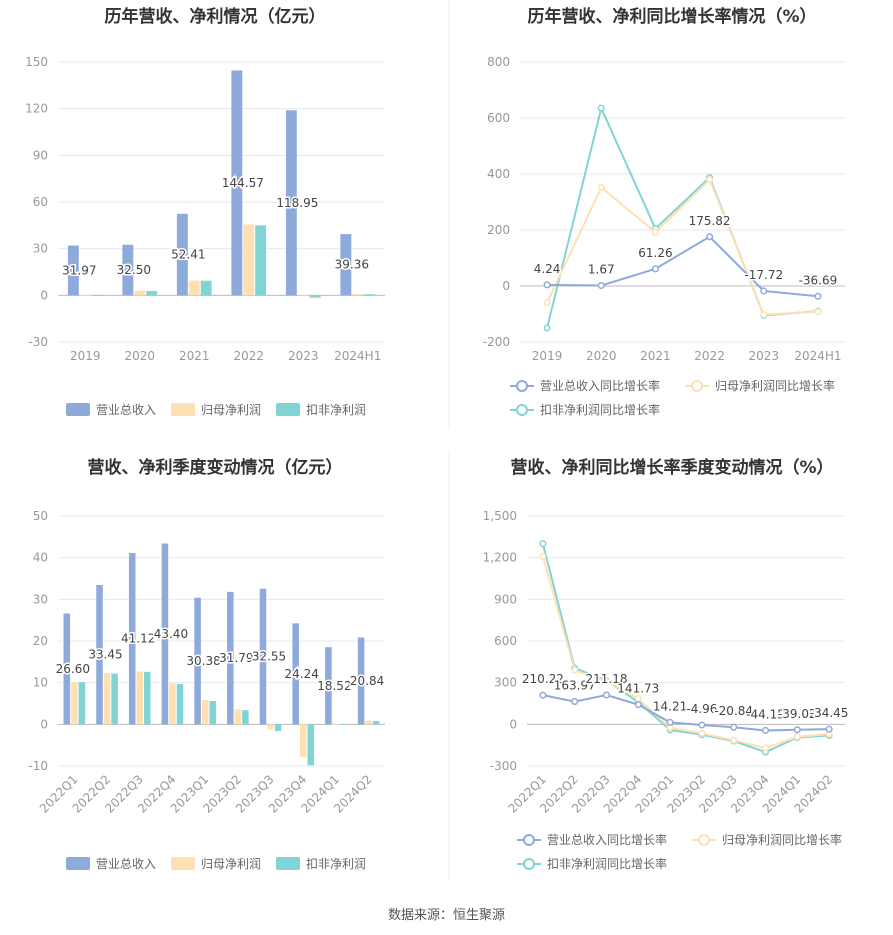  What do you see at coordinates (236, 658) in the screenshot?
I see `data-label: 31.79` at bounding box center [236, 658].